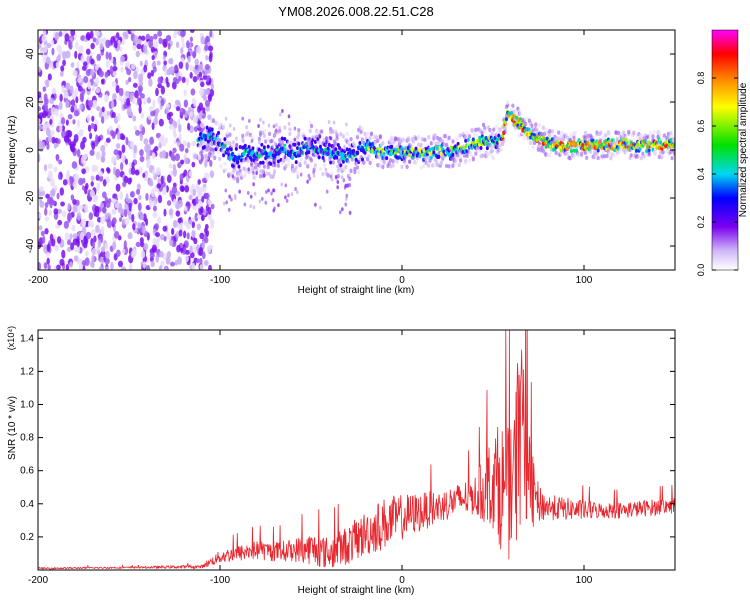  I want to click on x-tick-label: 100, so click(584, 280).